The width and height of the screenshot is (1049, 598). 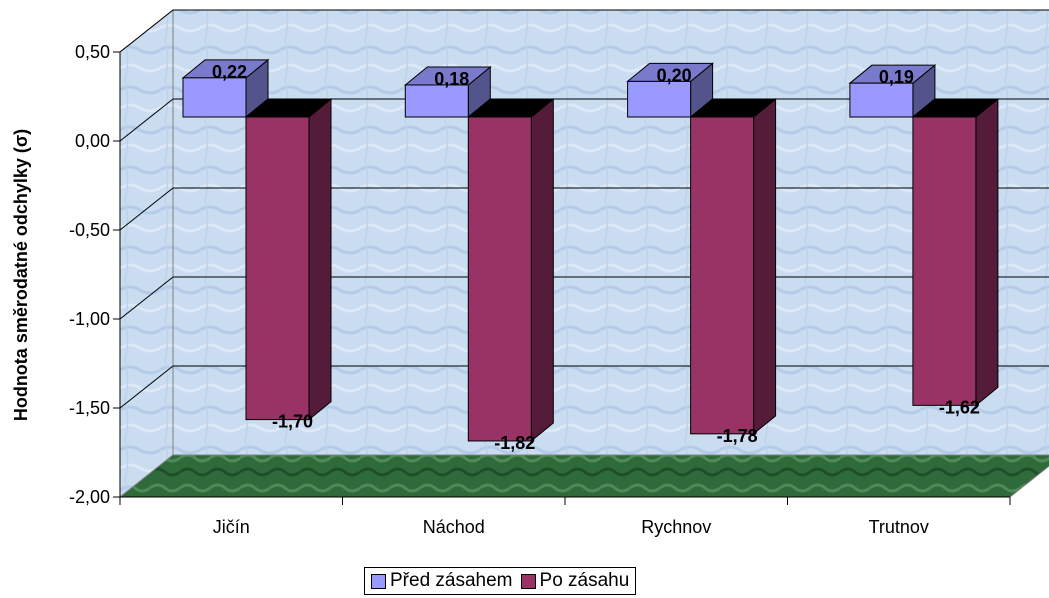 I want to click on data-label: -1,78, so click(x=737, y=436).